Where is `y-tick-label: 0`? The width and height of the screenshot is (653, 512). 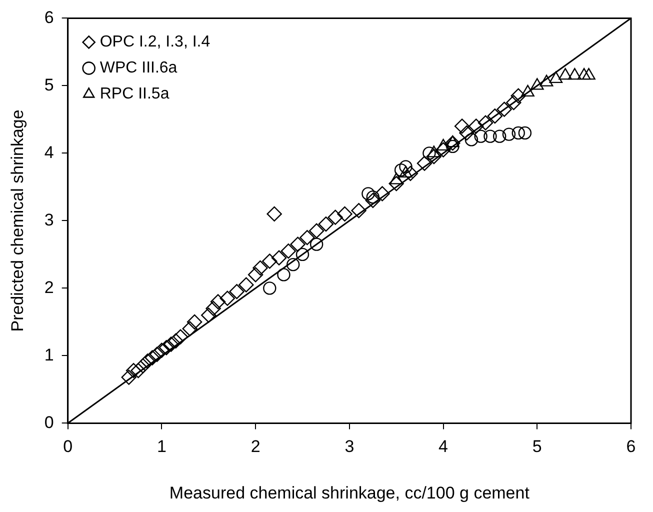 y-tick-label: 0 is located at coordinates (49, 422).